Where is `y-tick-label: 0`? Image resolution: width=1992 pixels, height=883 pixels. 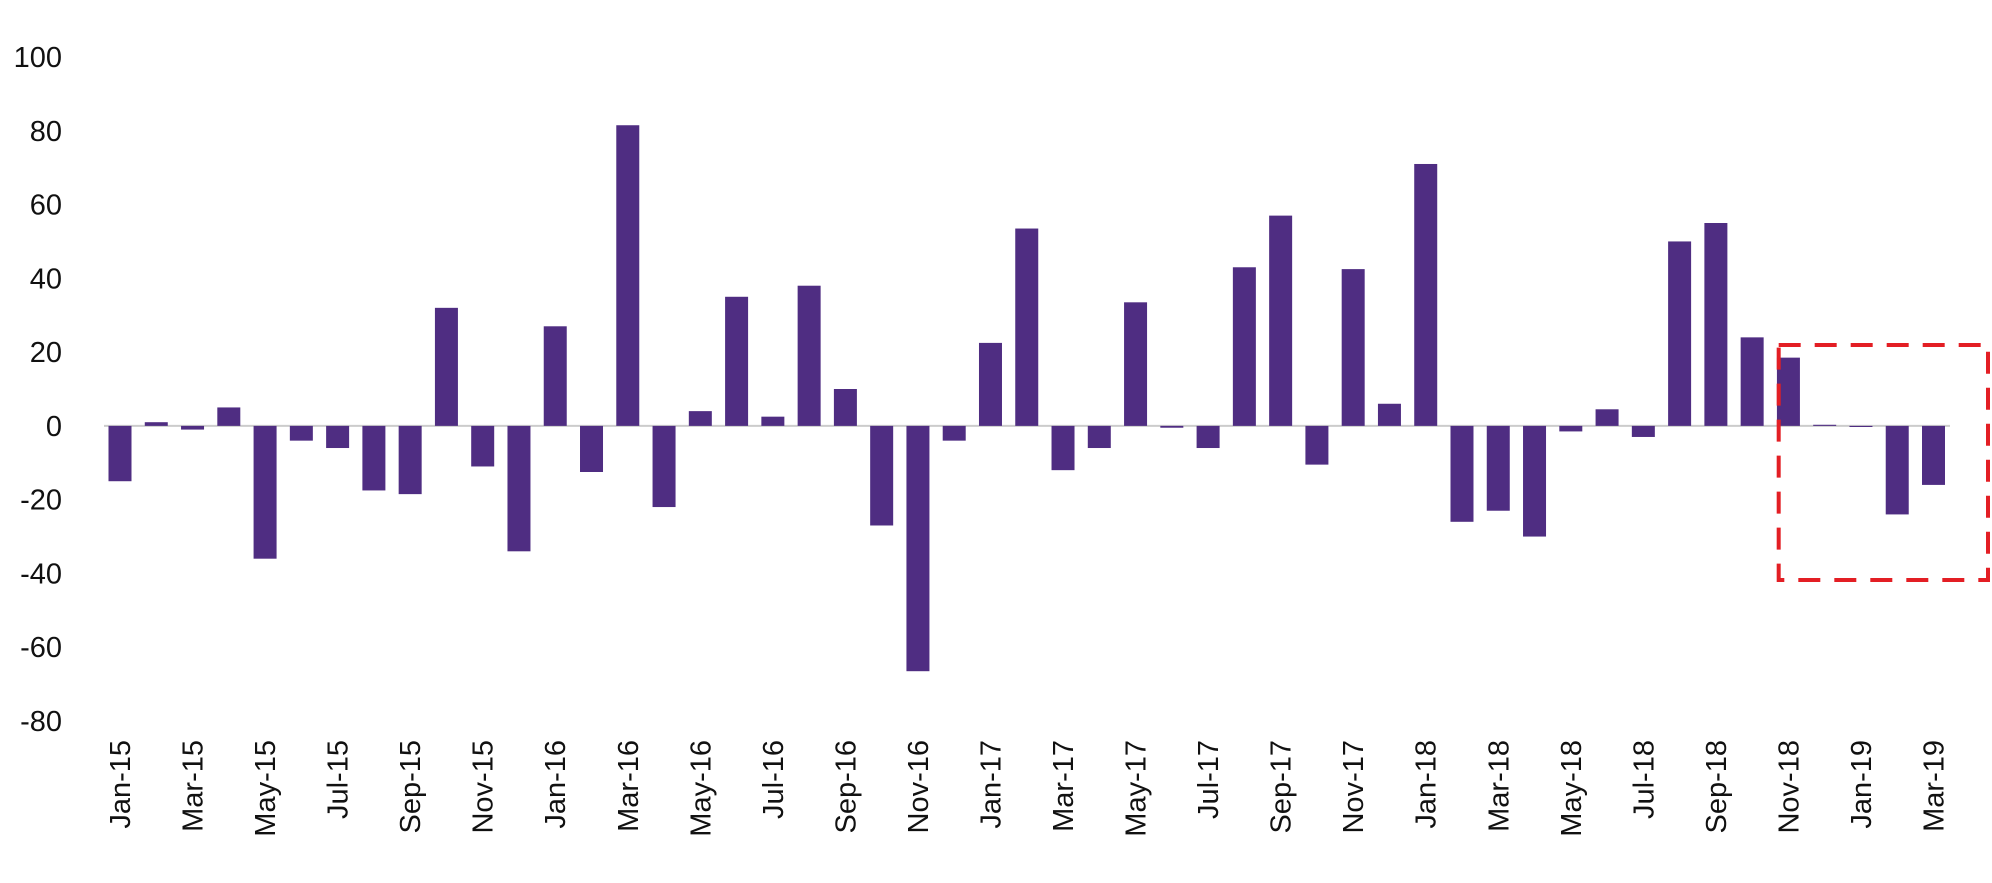 y-tick-label: 0 is located at coordinates (54, 427).